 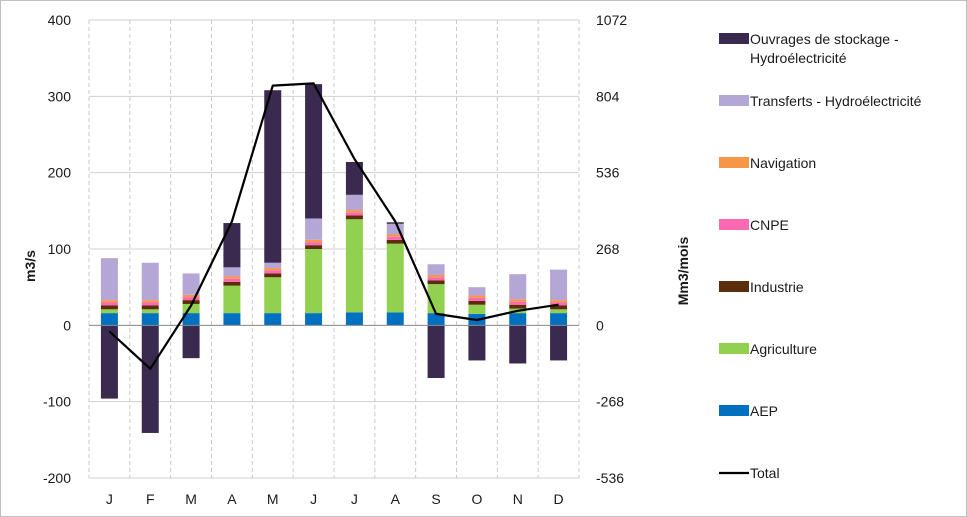 I want to click on legend-label: Navigation, so click(x=783, y=163).